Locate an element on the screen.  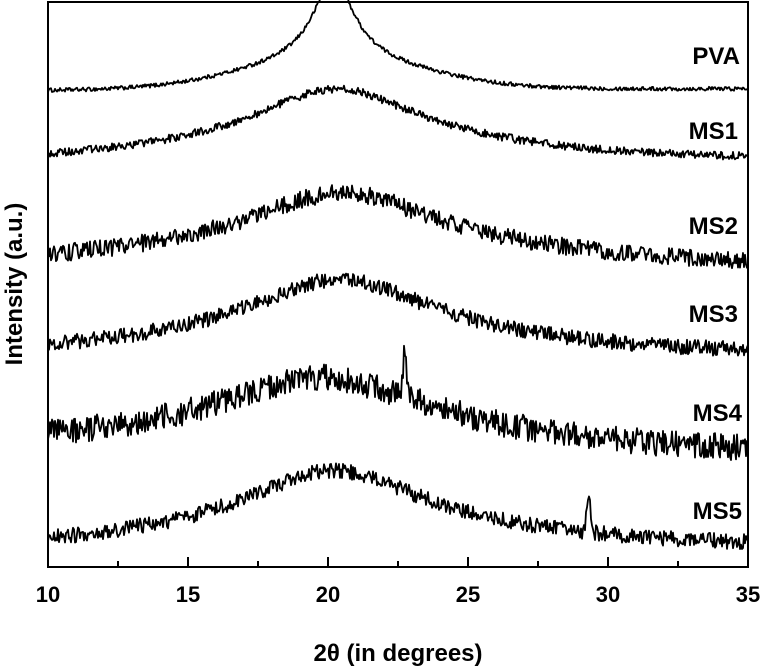
series-label-ms1: MS1 is located at coordinates (713, 131).